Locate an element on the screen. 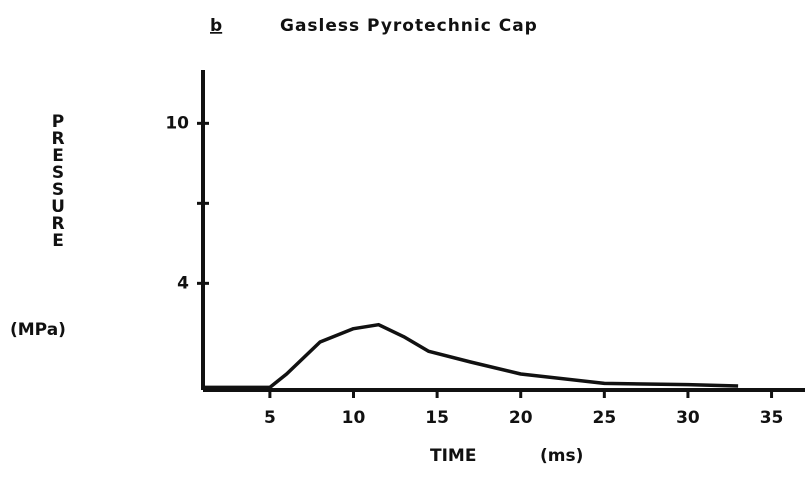 The height and width of the screenshot is (496, 811). x-tick-label: 5 is located at coordinates (270, 418).